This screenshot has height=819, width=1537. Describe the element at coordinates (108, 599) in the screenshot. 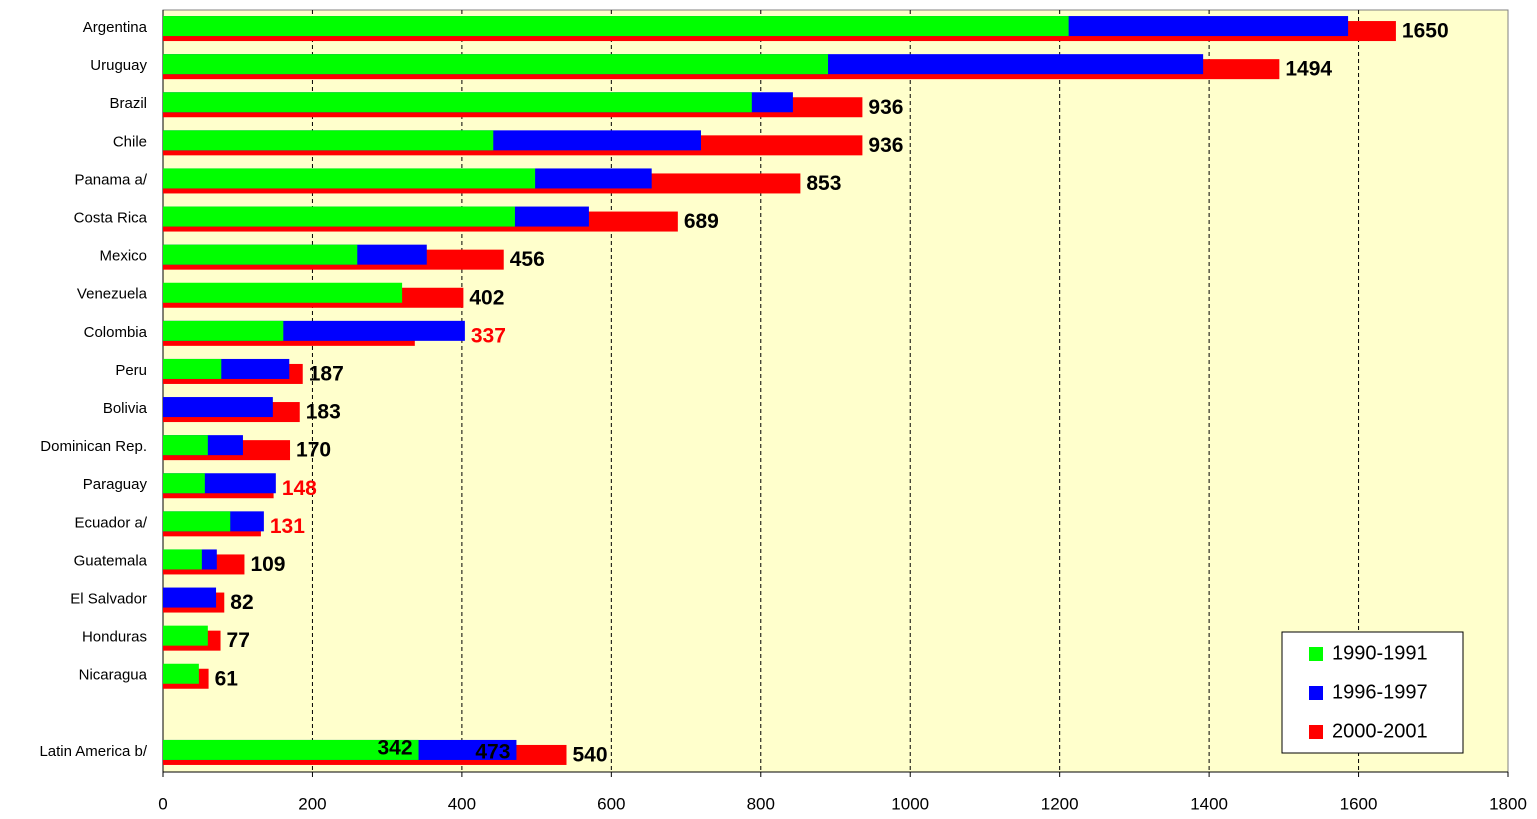

I see `y-tick-label: El Salvador` at that location.